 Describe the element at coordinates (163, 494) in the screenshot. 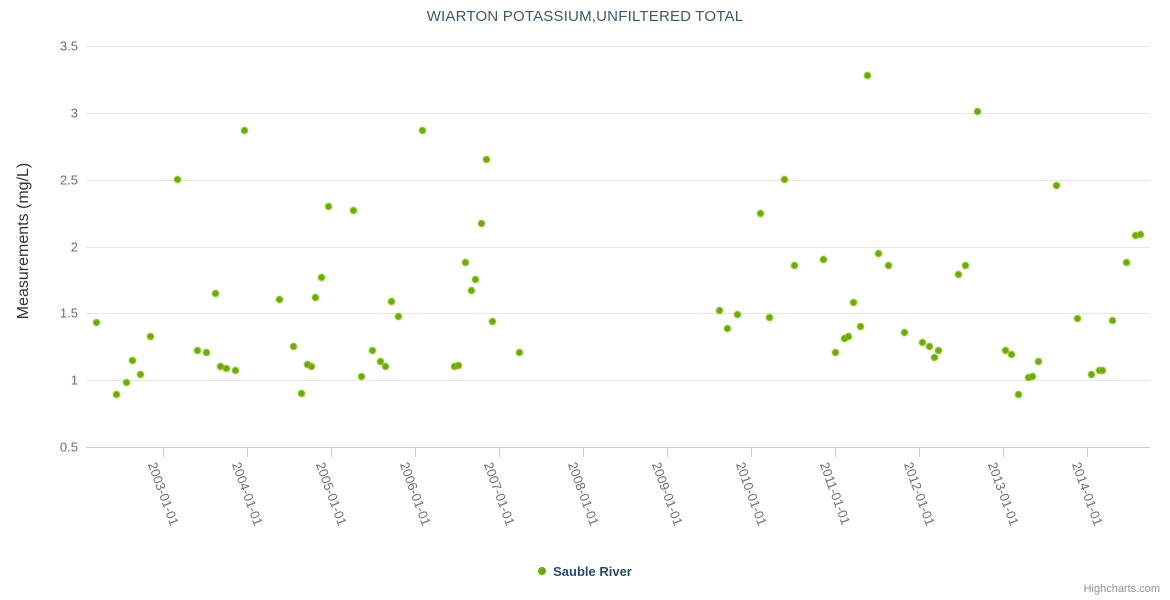

I see `x-axis-tick-label: 2003-01-01` at that location.